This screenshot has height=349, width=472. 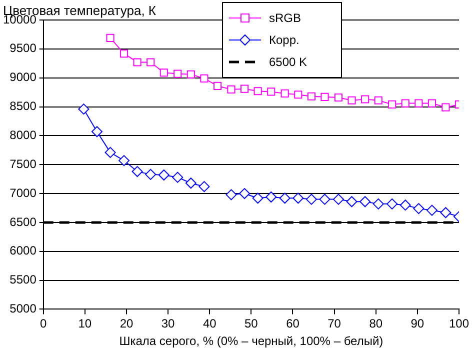 I want to click on y-tick-label: 8000, so click(x=23, y=135).